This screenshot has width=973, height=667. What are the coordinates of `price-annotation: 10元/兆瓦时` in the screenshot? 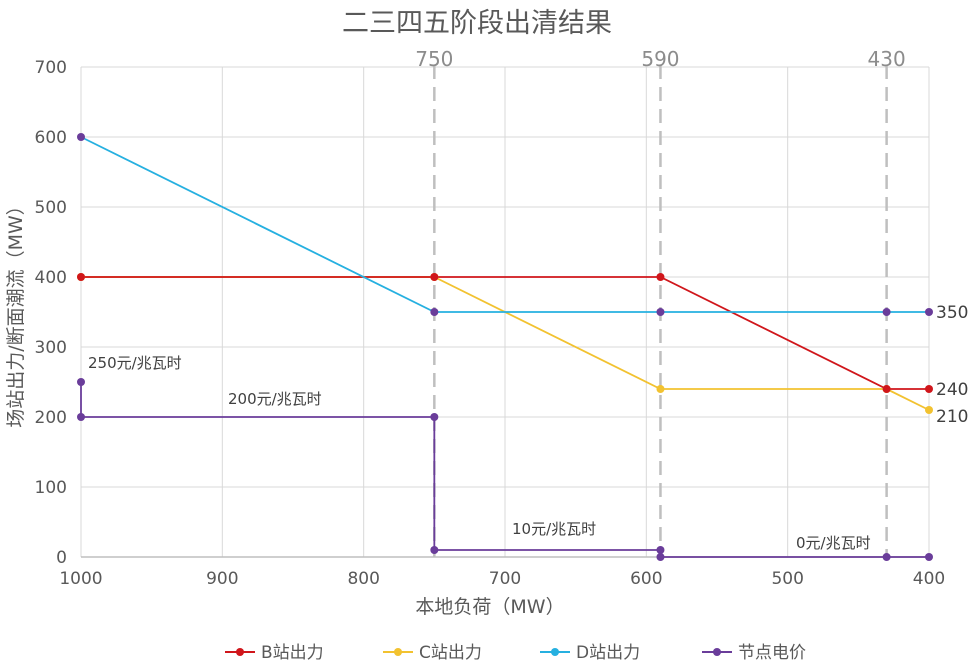 It's located at (554, 529).